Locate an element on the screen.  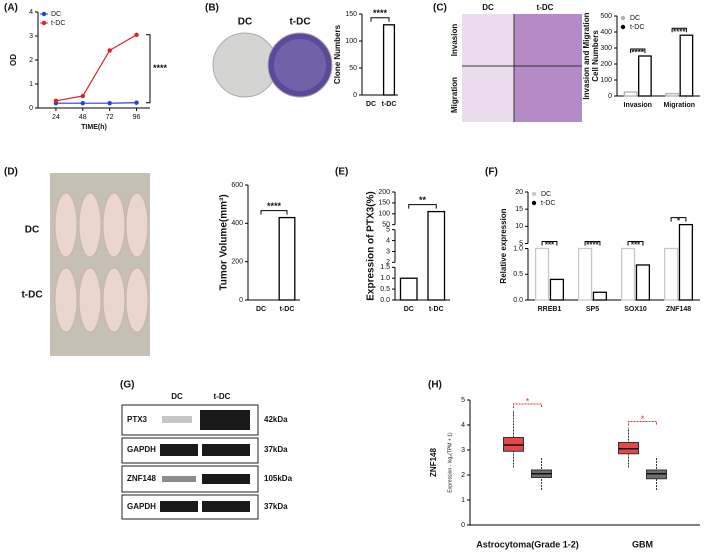
y-tick-label: 1.0 is located at coordinates (518, 248).